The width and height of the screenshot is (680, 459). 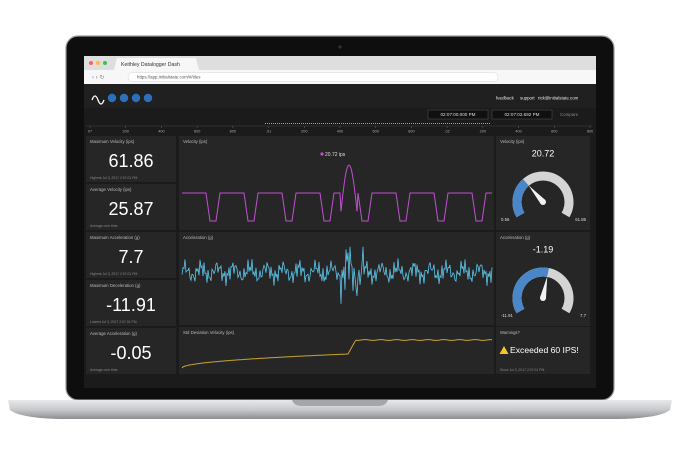 What do you see at coordinates (543, 153) in the screenshot?
I see `gauge-value: 20.72` at bounding box center [543, 153].